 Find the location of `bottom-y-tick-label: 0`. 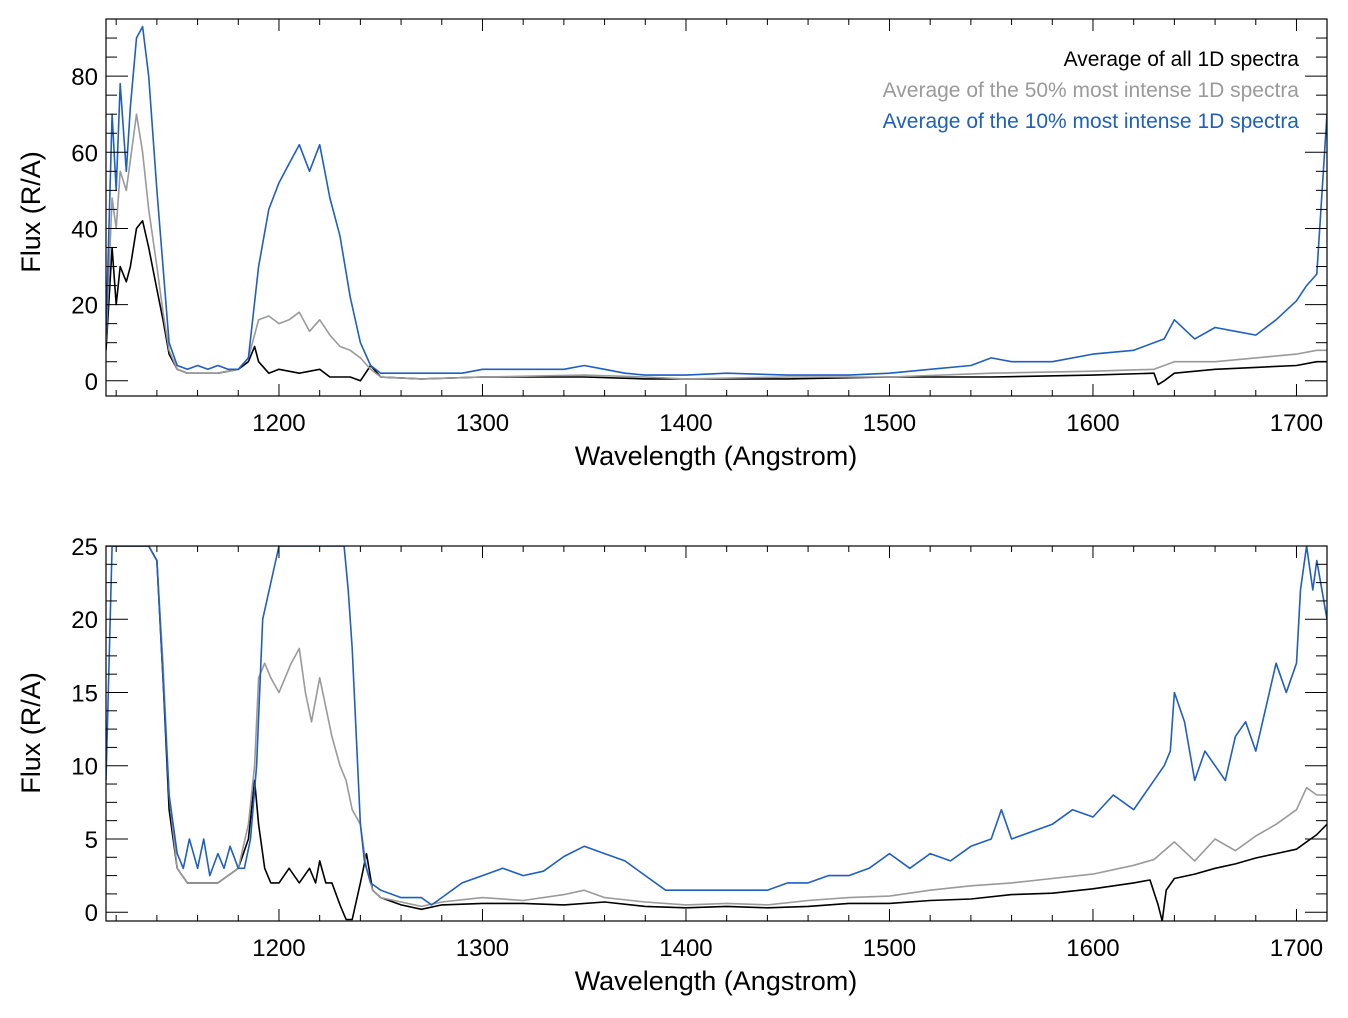

bottom-y-tick-label: 0 is located at coordinates (91, 913).